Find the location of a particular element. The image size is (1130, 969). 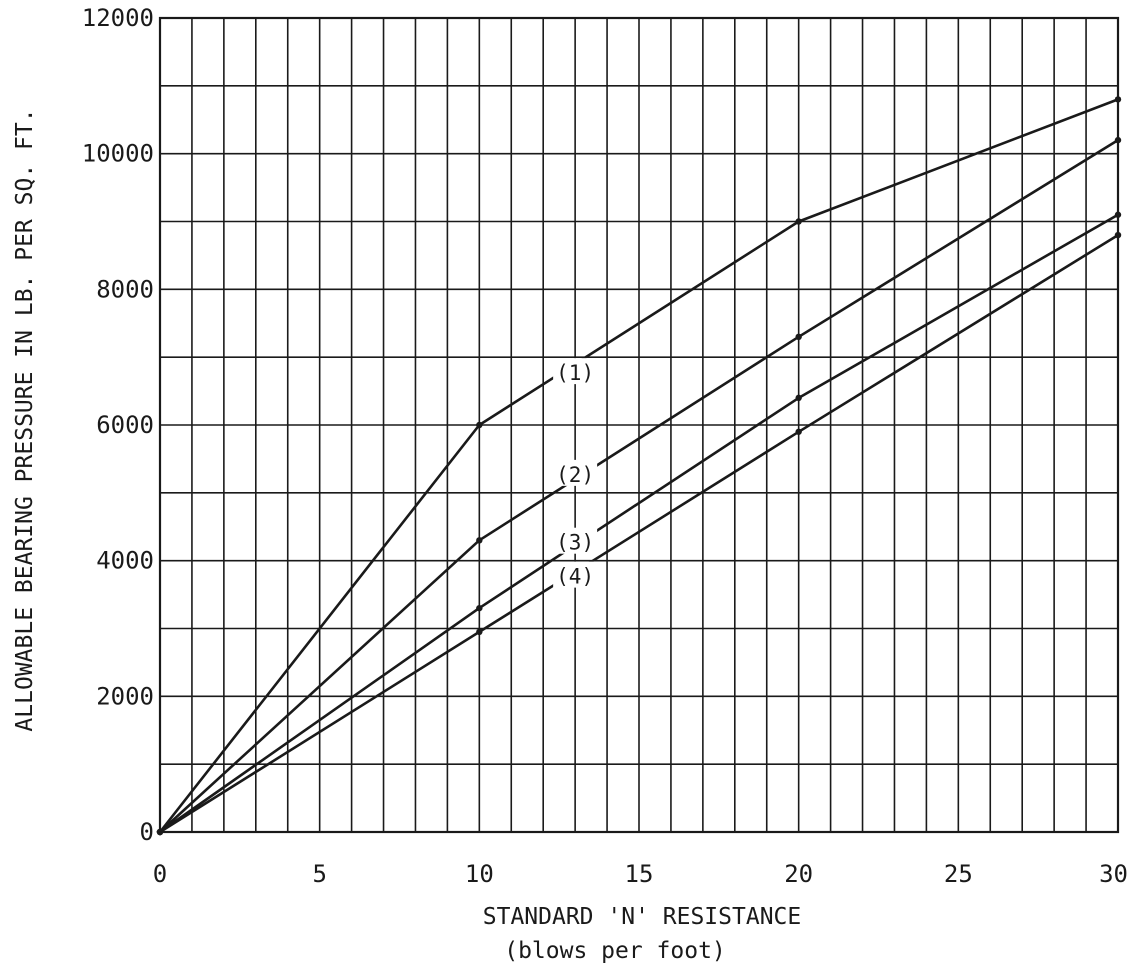

x-axis-sublabel: (blows per foot) is located at coordinates (615, 951).